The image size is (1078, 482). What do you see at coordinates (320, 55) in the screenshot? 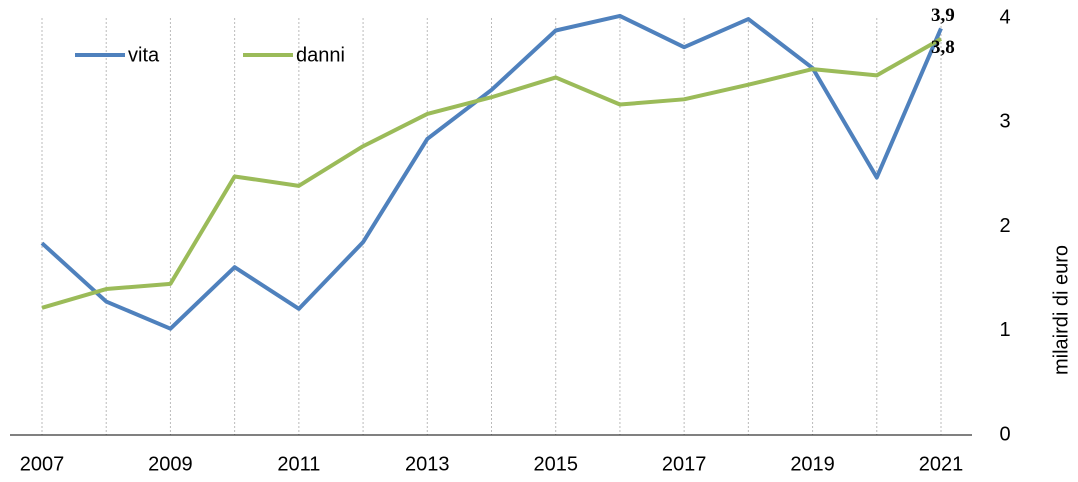
I see `legend-label: danni` at bounding box center [320, 55].